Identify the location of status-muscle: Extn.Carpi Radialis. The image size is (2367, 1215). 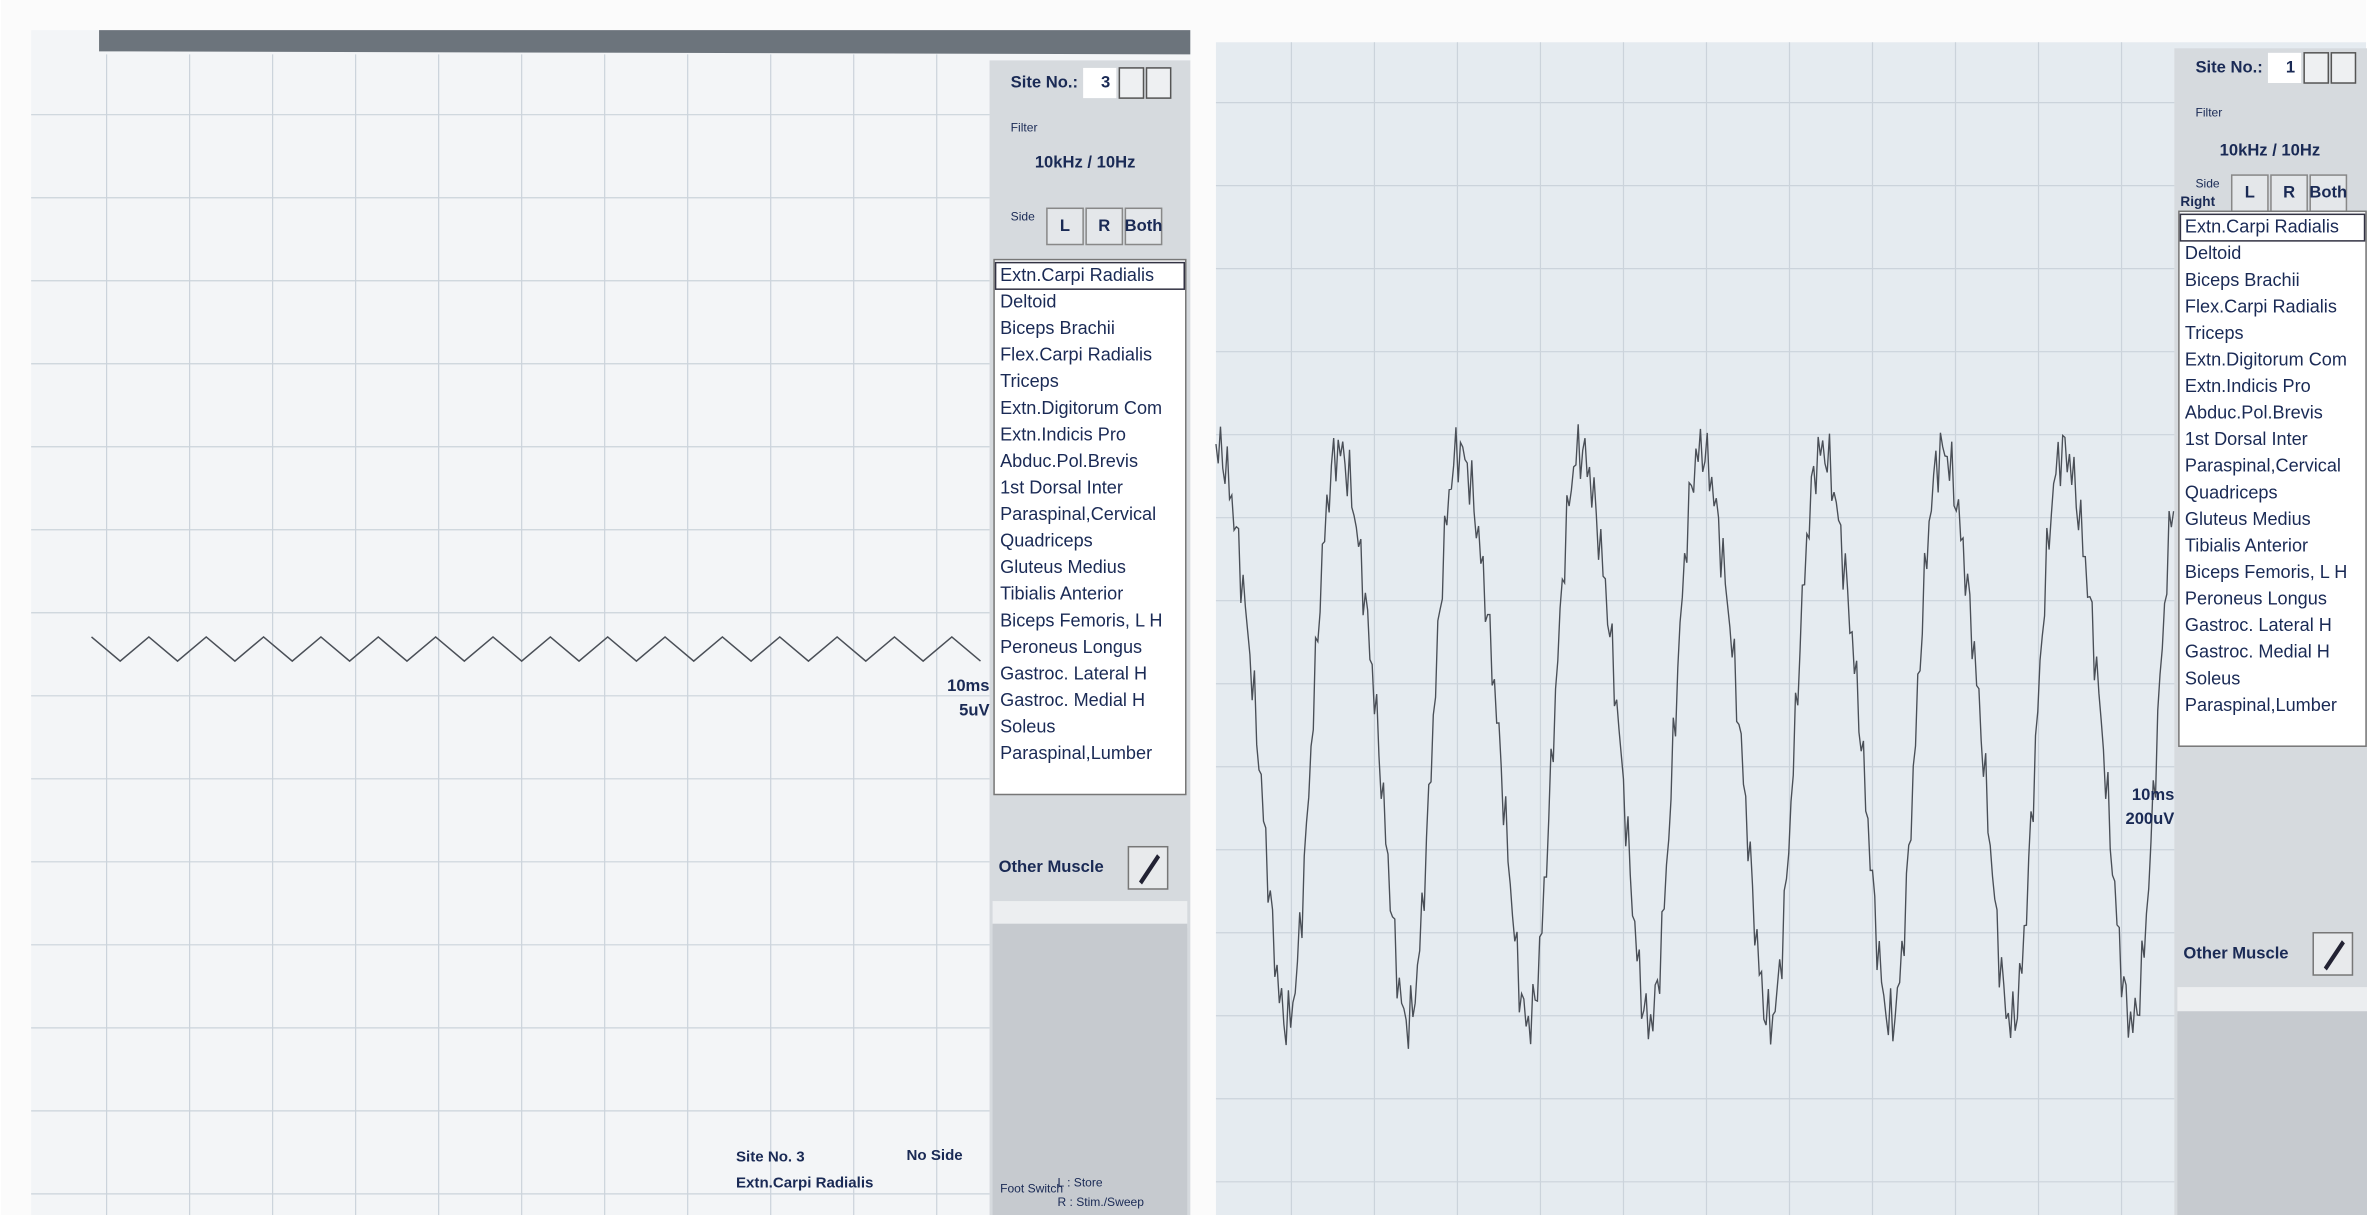
(804, 1182).